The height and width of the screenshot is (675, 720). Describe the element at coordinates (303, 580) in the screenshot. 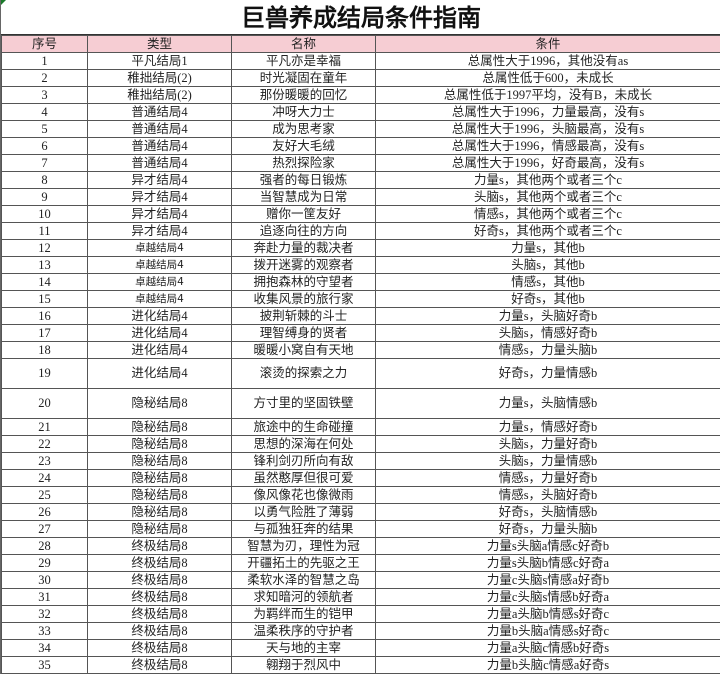

I see `cell-name: 柔软水泽的智慧之岛` at that location.